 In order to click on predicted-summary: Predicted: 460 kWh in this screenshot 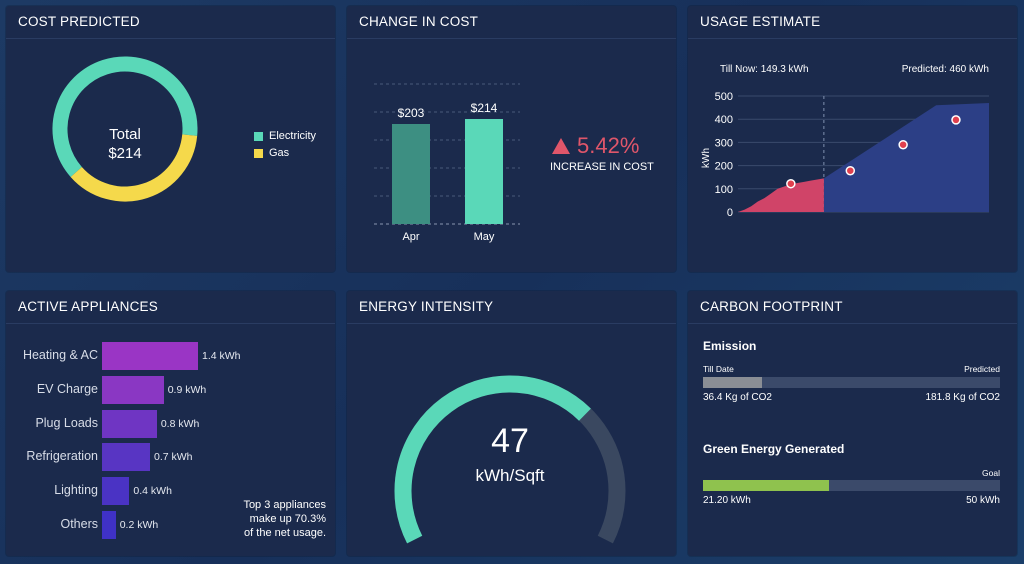, I will do `click(945, 69)`.